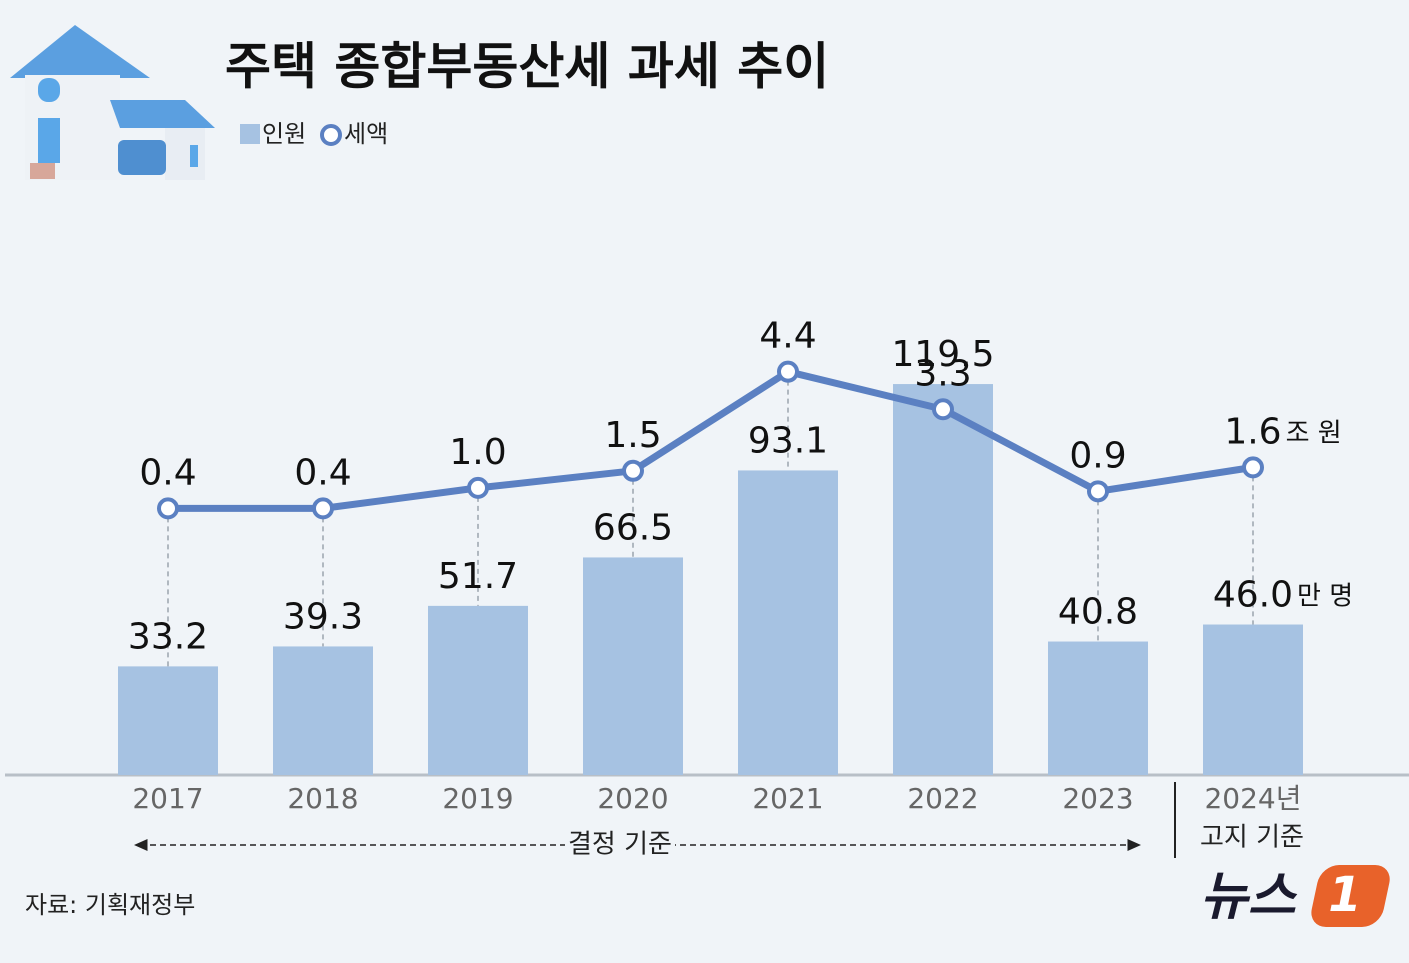  What do you see at coordinates (1253, 595) in the screenshot?
I see `value-label-number: 46.0` at bounding box center [1253, 595].